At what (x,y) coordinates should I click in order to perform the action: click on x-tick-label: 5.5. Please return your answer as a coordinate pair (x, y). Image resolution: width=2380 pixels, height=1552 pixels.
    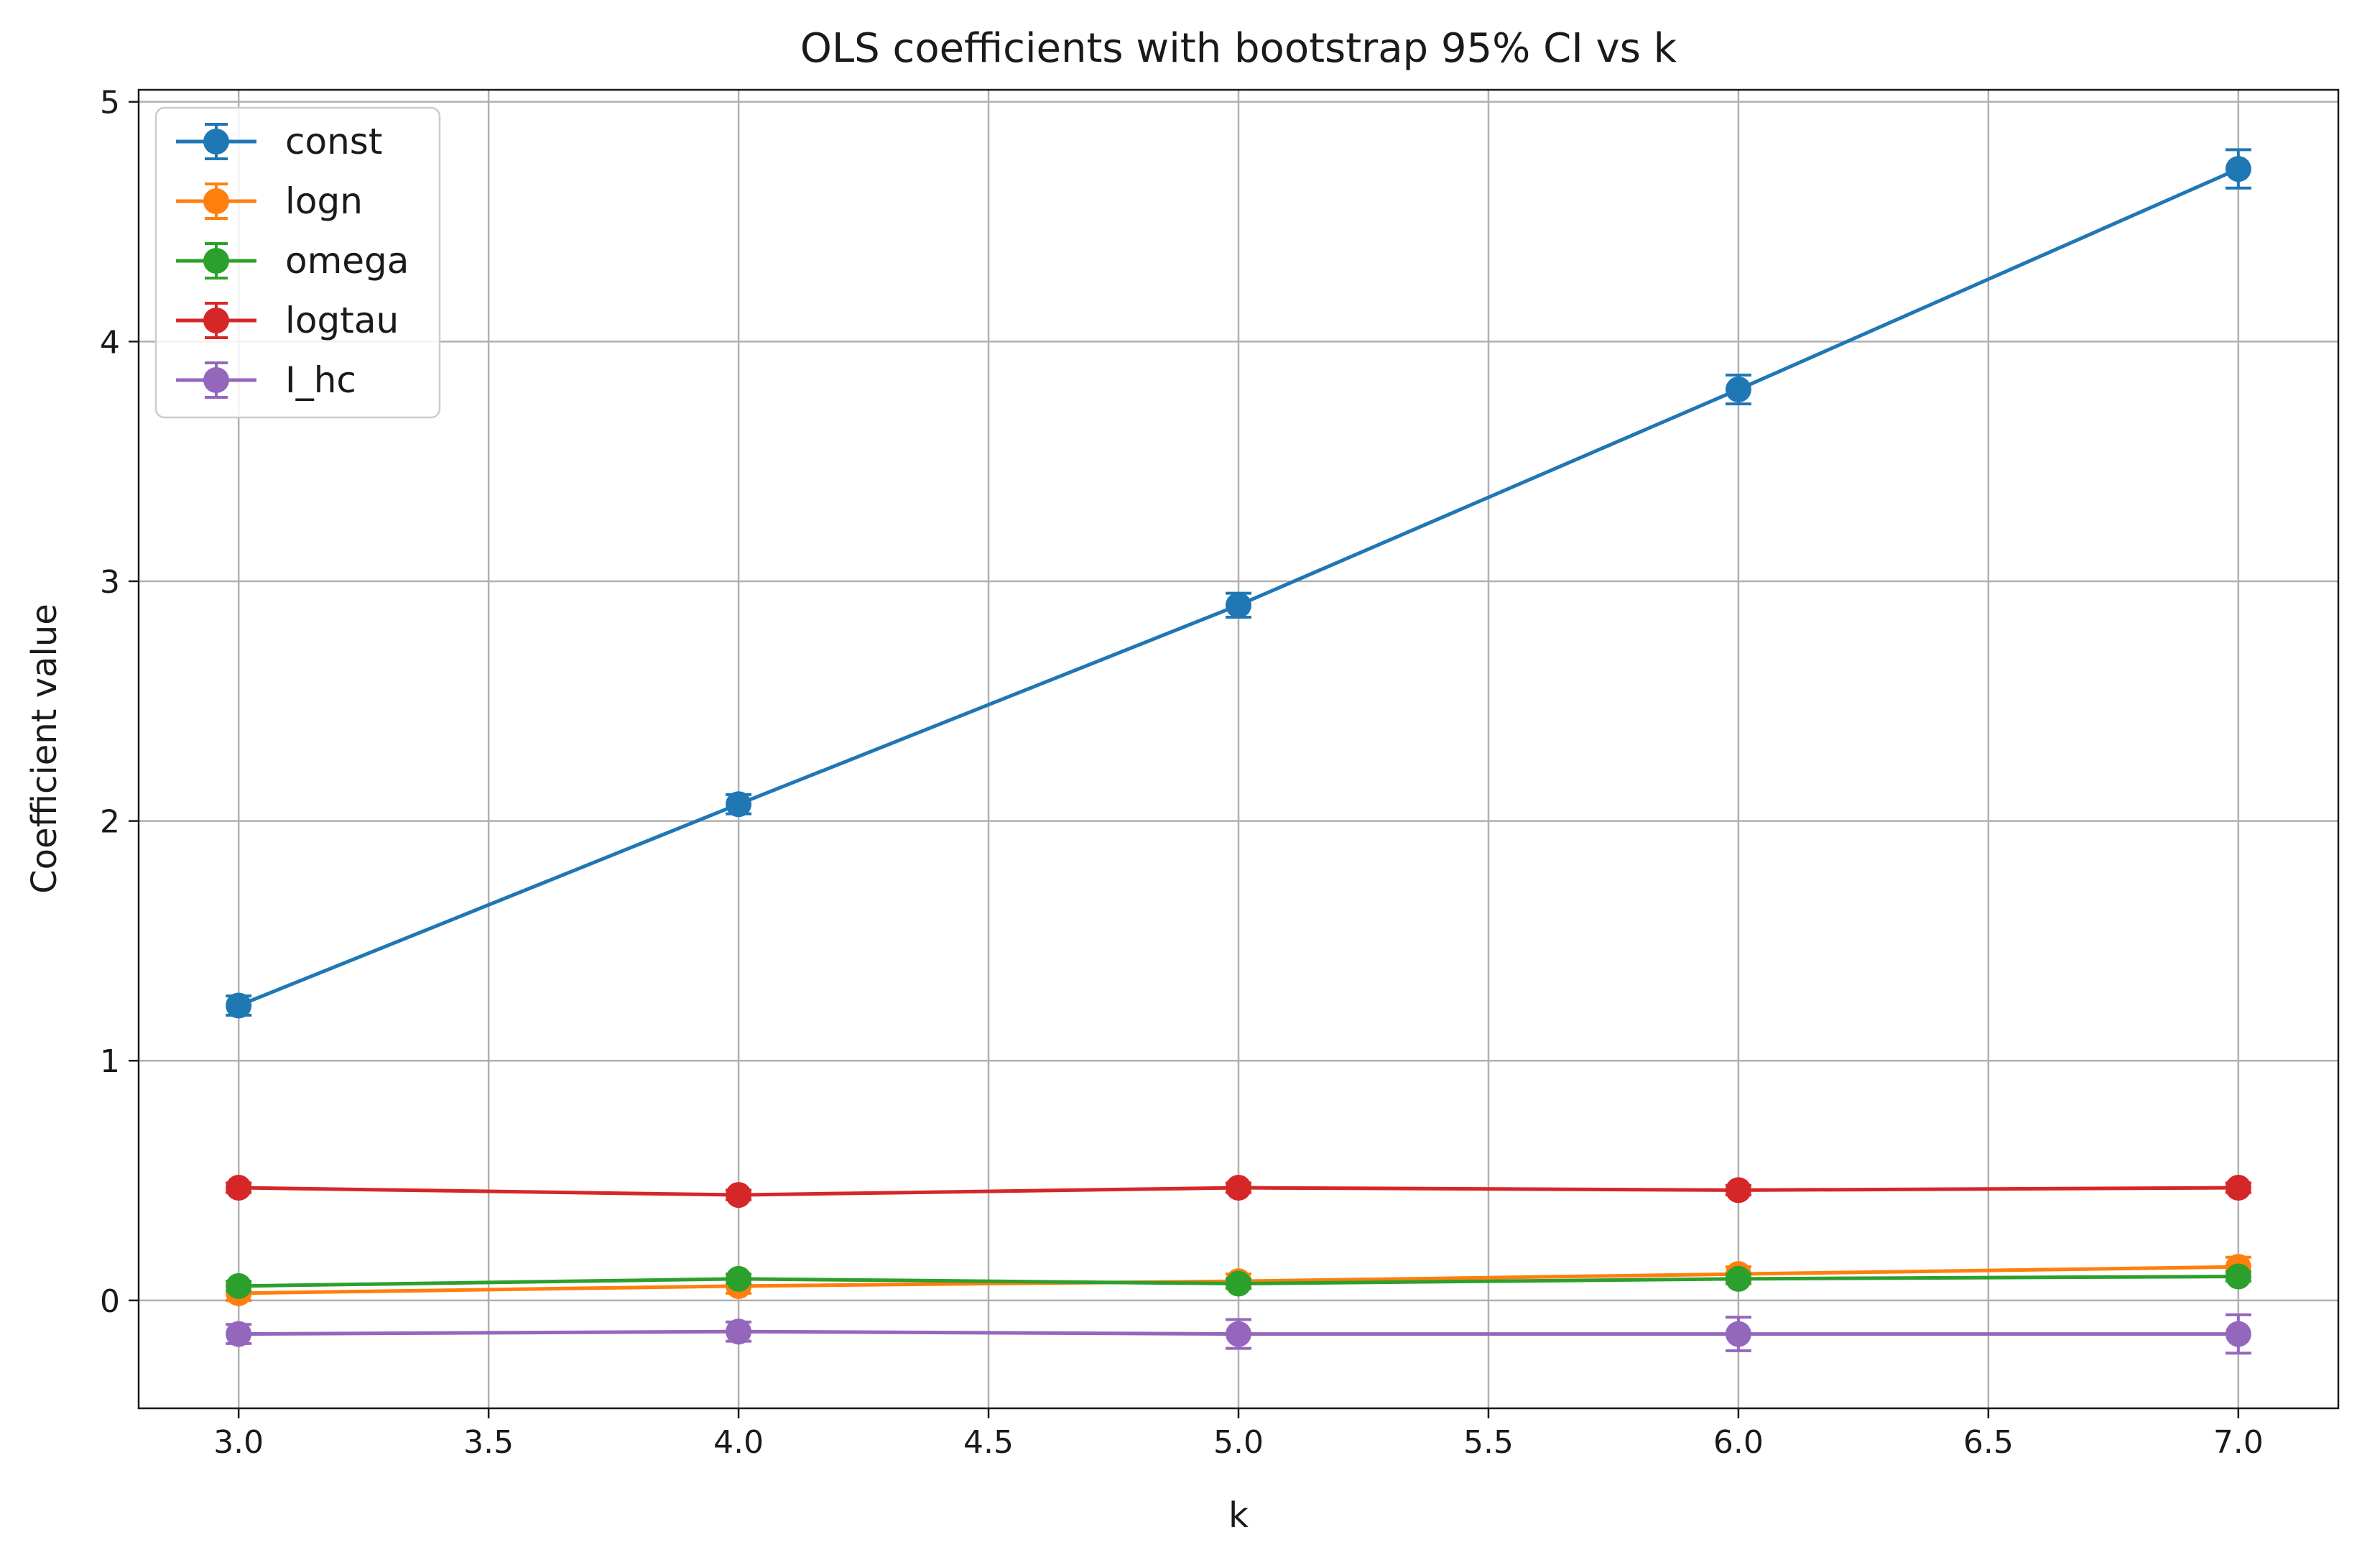
    Looking at the image, I should click on (1488, 1442).